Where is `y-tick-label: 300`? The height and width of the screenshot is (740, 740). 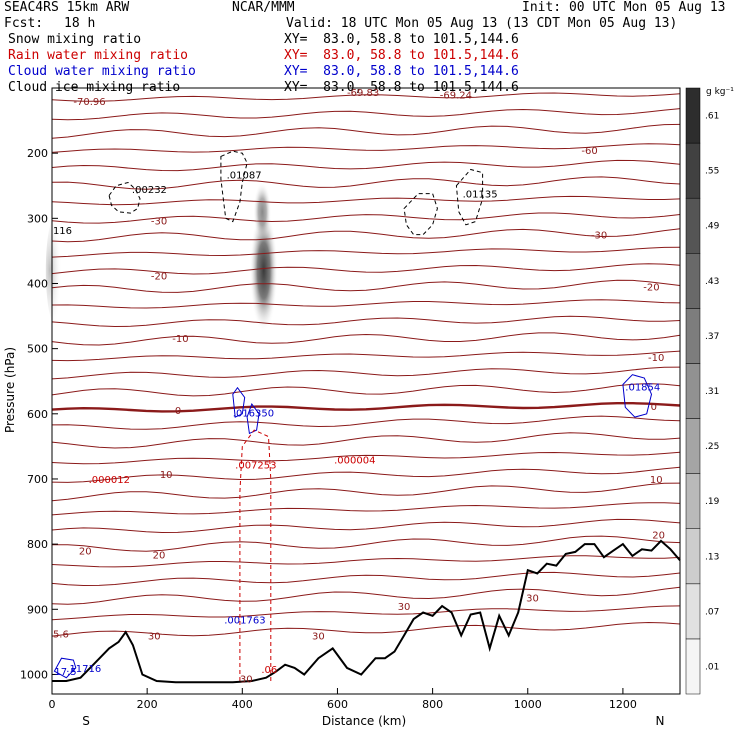 y-tick-label: 300 is located at coordinates (37, 218).